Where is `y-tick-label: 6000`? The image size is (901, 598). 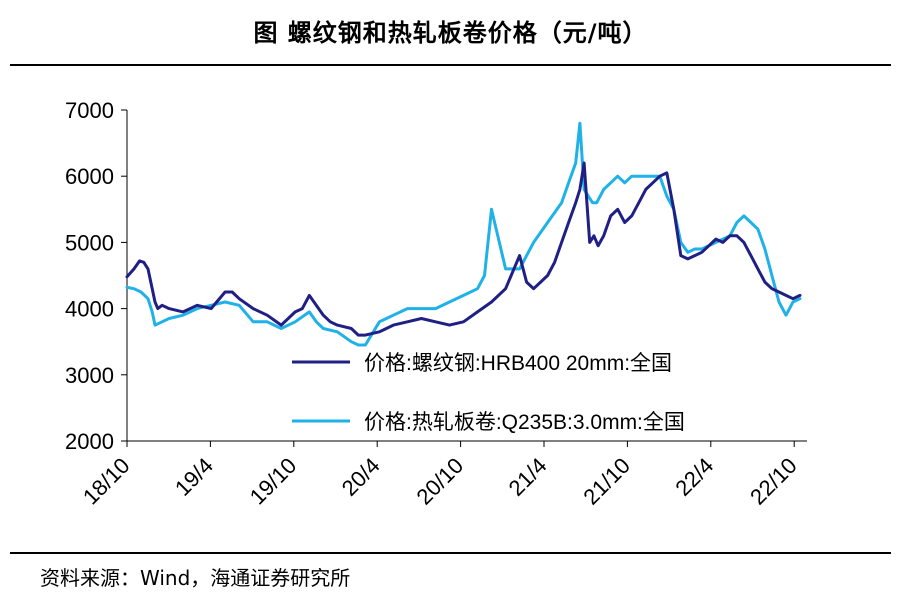
y-tick-label: 6000 is located at coordinates (89, 176).